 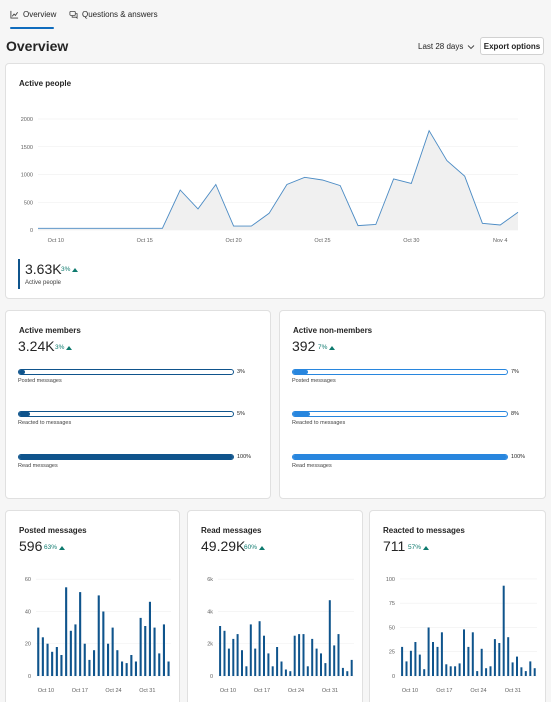 I want to click on active-people-delta: 3%, so click(x=70, y=269).